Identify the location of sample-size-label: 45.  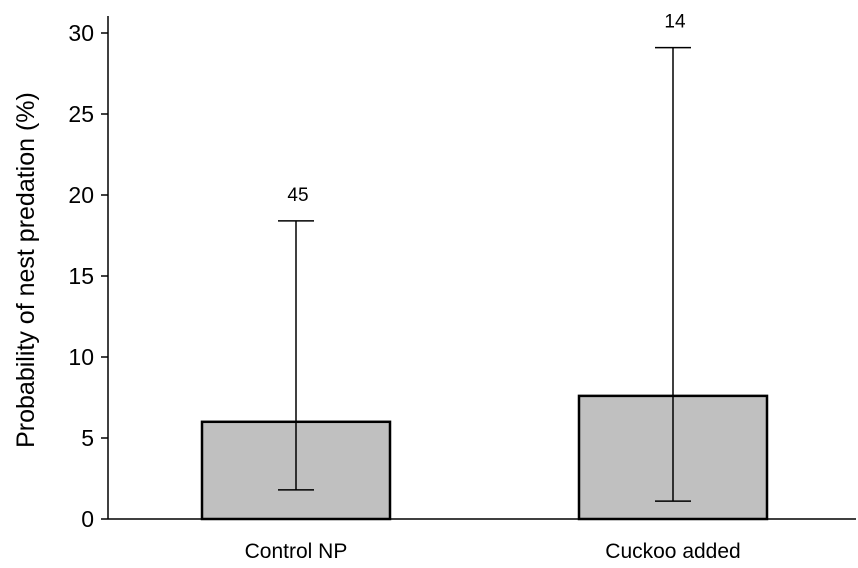
(297, 195).